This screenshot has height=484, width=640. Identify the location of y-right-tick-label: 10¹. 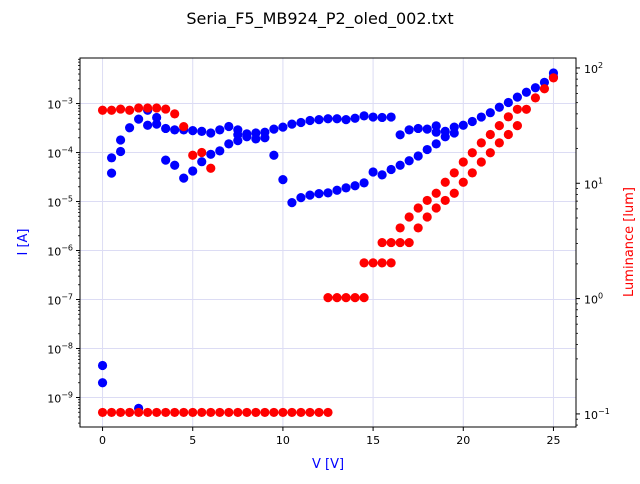
(593, 183).